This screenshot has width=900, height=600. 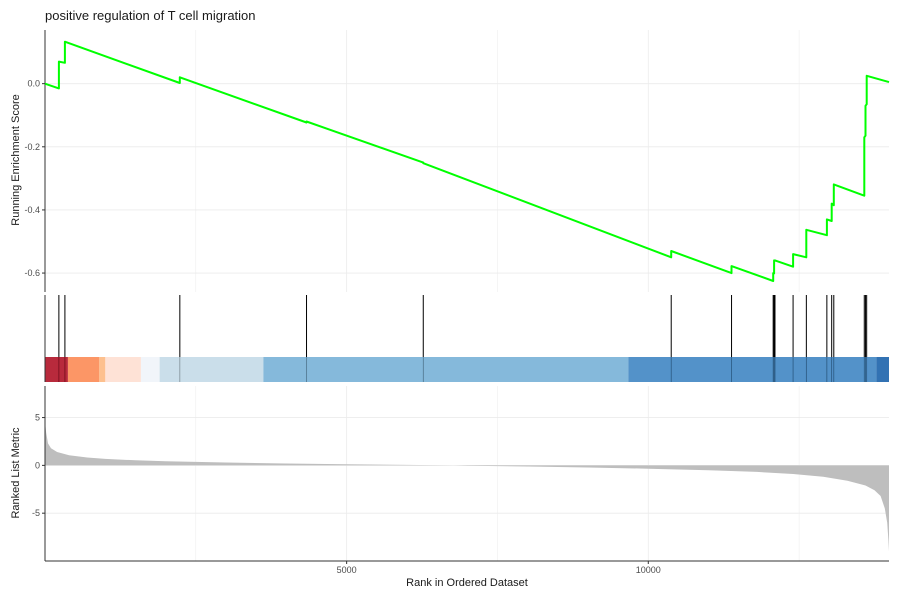 I want to click on running-score-y-tick-label: 0.0, so click(x=33, y=84).